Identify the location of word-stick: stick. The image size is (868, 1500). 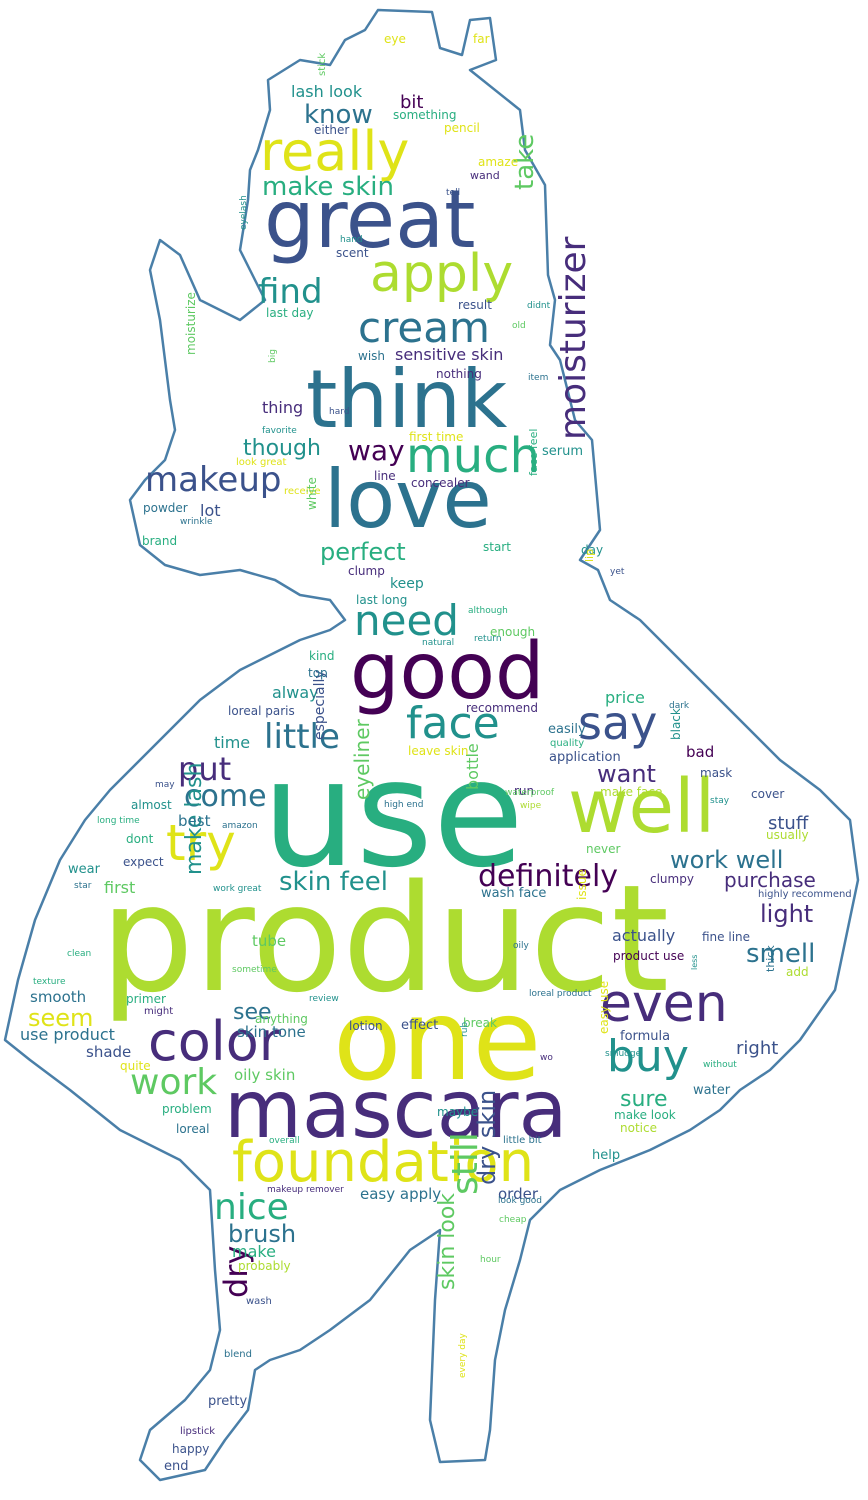
(322, 64).